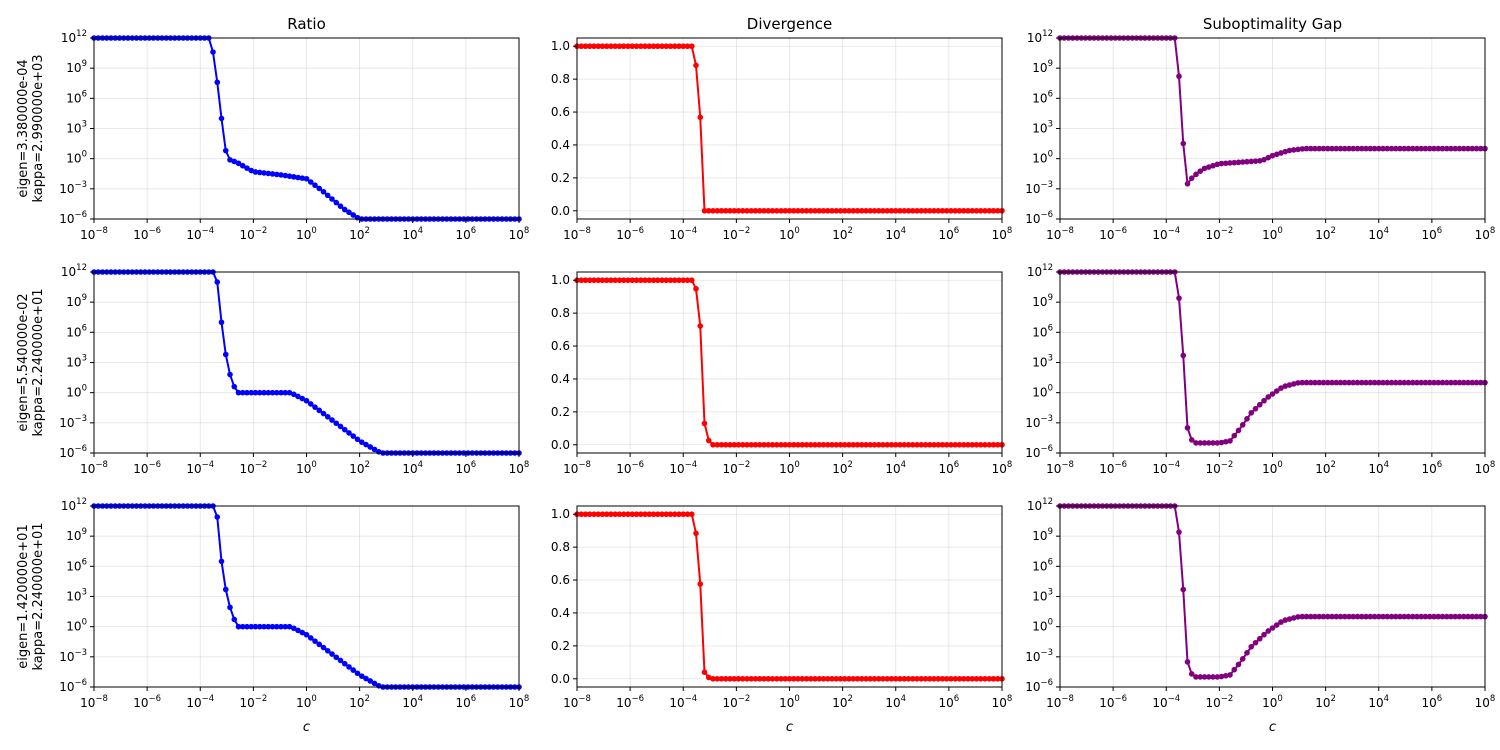  What do you see at coordinates (1042, 535) in the screenshot?
I see `y-tick-label: 10⁹` at bounding box center [1042, 535].